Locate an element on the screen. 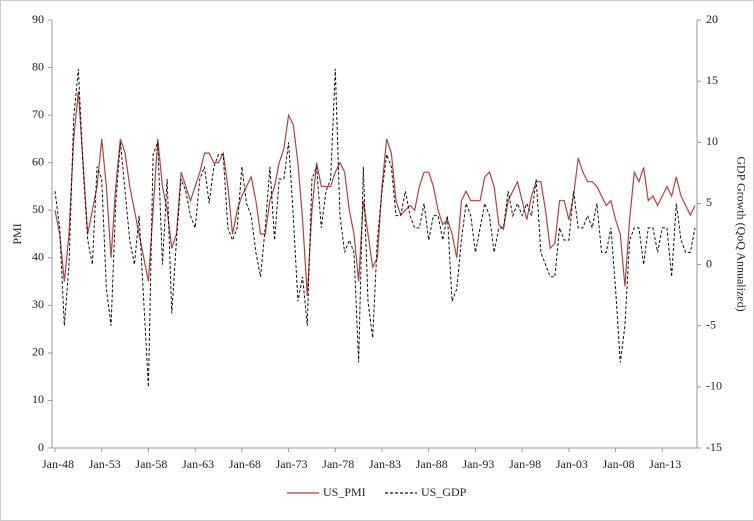 The image size is (754, 521). y2-tick-label: 5 is located at coordinates (709, 202).